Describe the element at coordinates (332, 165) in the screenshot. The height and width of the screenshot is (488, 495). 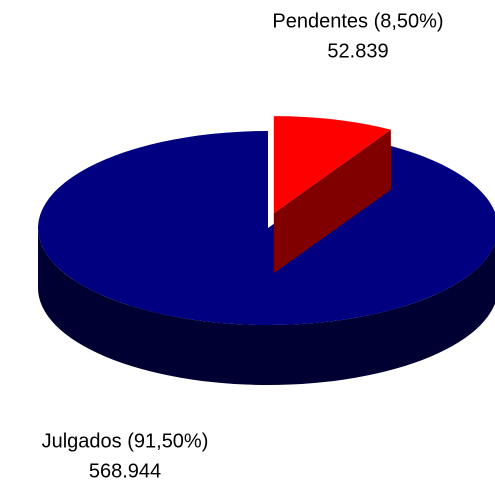
I see `slice` at that location.